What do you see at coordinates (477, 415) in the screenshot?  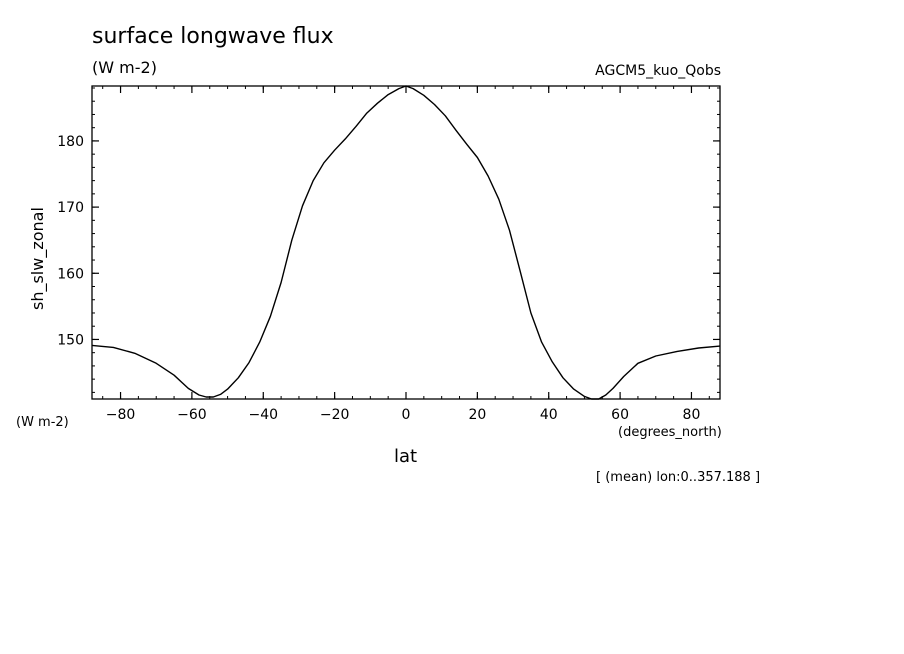 I see `x-tick-label: 20` at bounding box center [477, 415].